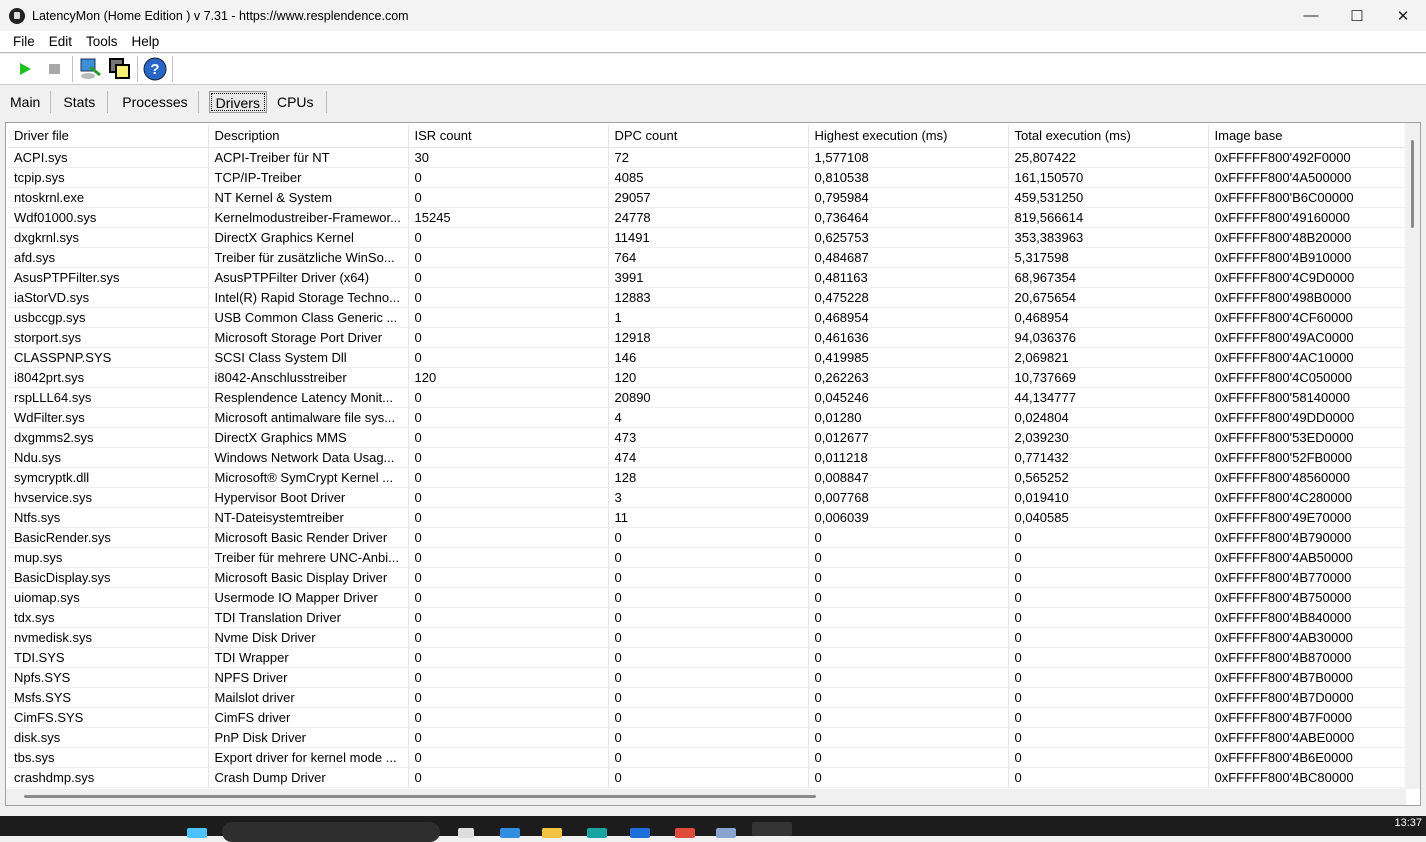 The width and height of the screenshot is (1426, 842). Describe the element at coordinates (145, 41) in the screenshot. I see `menu-help: Help` at that location.